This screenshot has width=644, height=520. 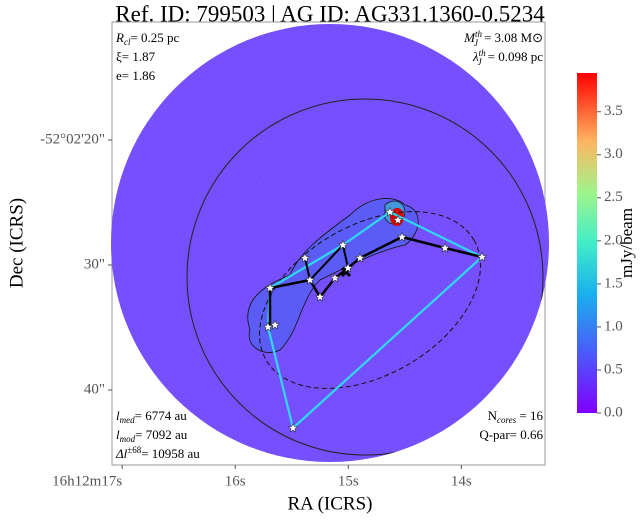 What do you see at coordinates (613, 240) in the screenshot?
I see `colorbar-tick-label: 2.0` at bounding box center [613, 240].